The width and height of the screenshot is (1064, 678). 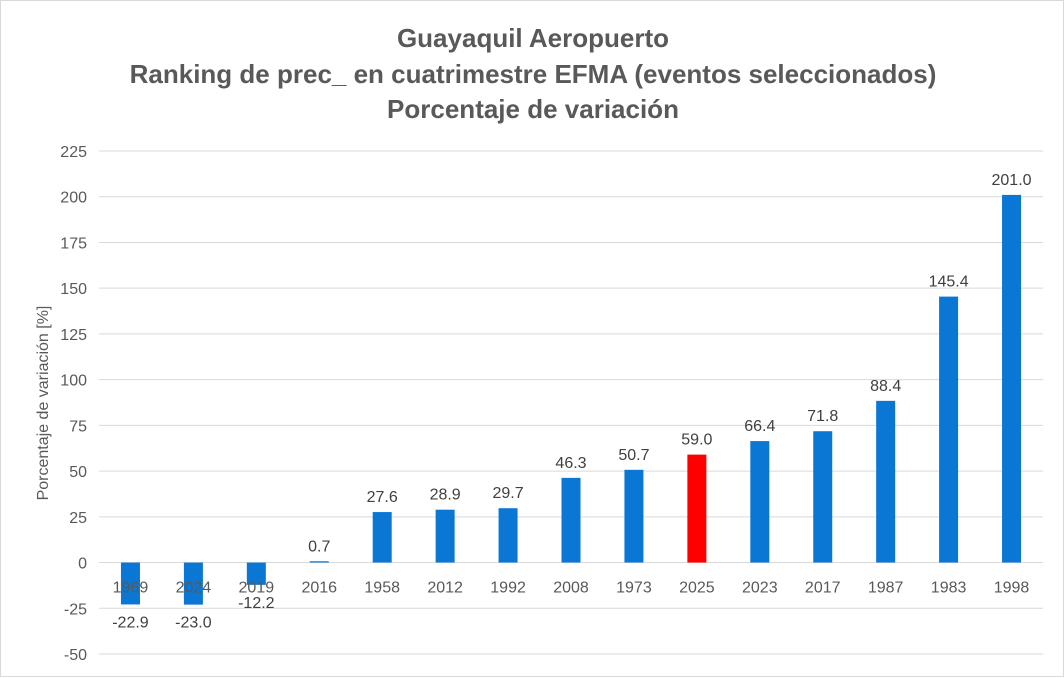 What do you see at coordinates (445, 495) in the screenshot?
I see `data-label: 28.9` at bounding box center [445, 495].